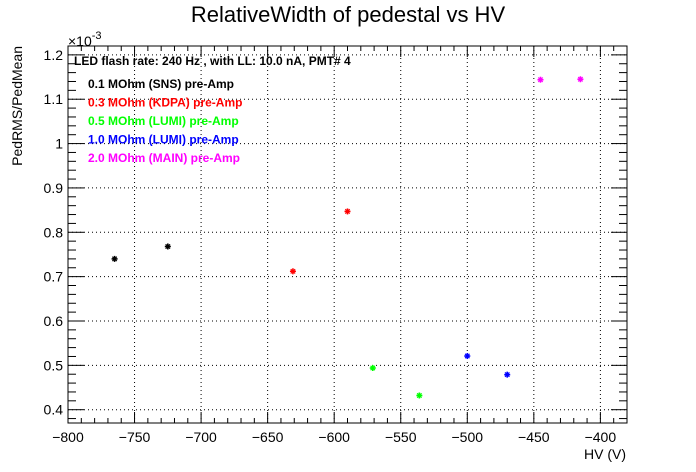  What do you see at coordinates (54, 365) in the screenshot?
I see `y-tick-label: 0.5` at bounding box center [54, 365].